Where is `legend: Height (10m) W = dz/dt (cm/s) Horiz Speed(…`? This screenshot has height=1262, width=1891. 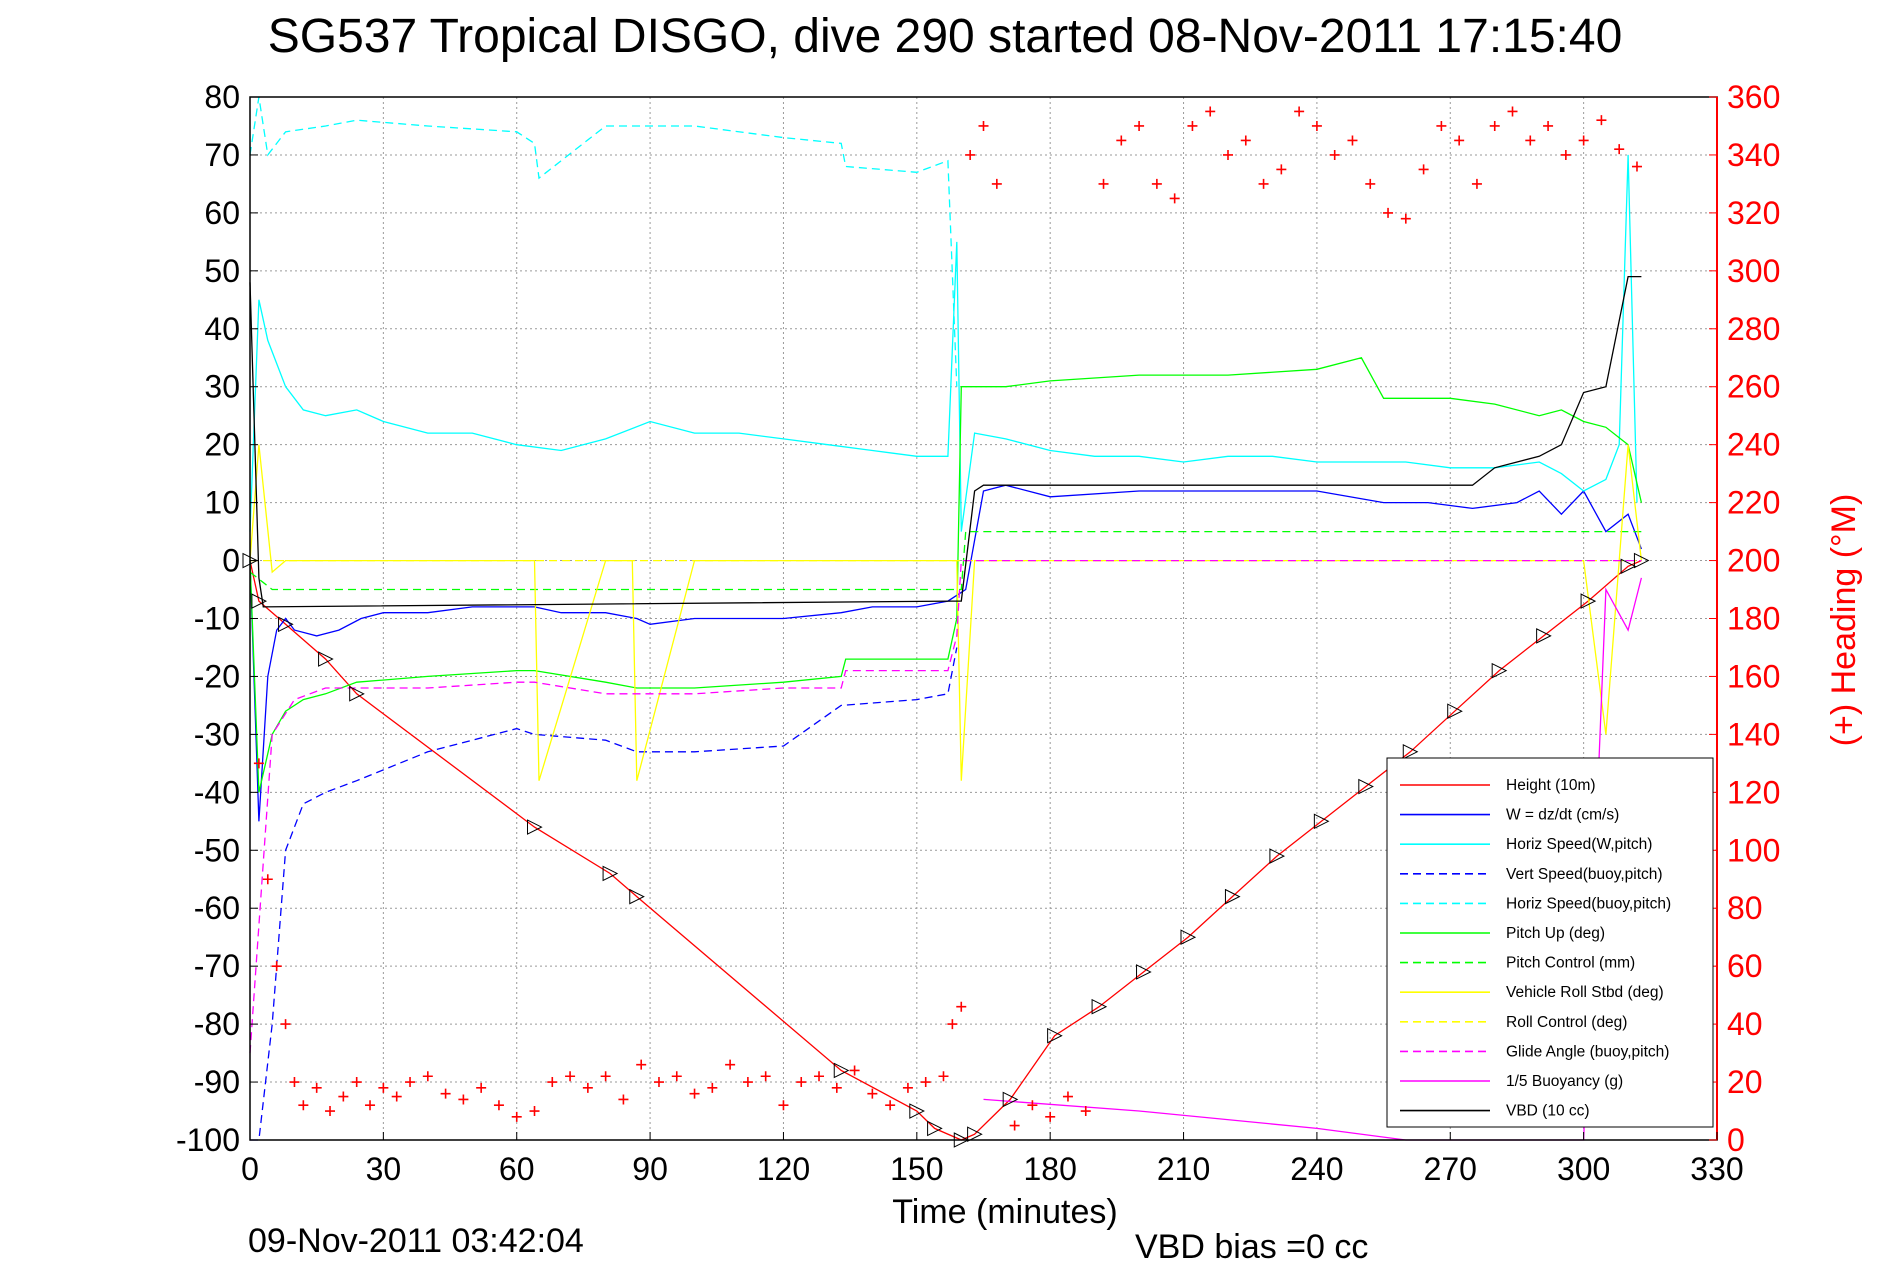 legend: Height (10m) W = dz/dt (cm/s) Horiz Speed(… is located at coordinates (1550, 942).